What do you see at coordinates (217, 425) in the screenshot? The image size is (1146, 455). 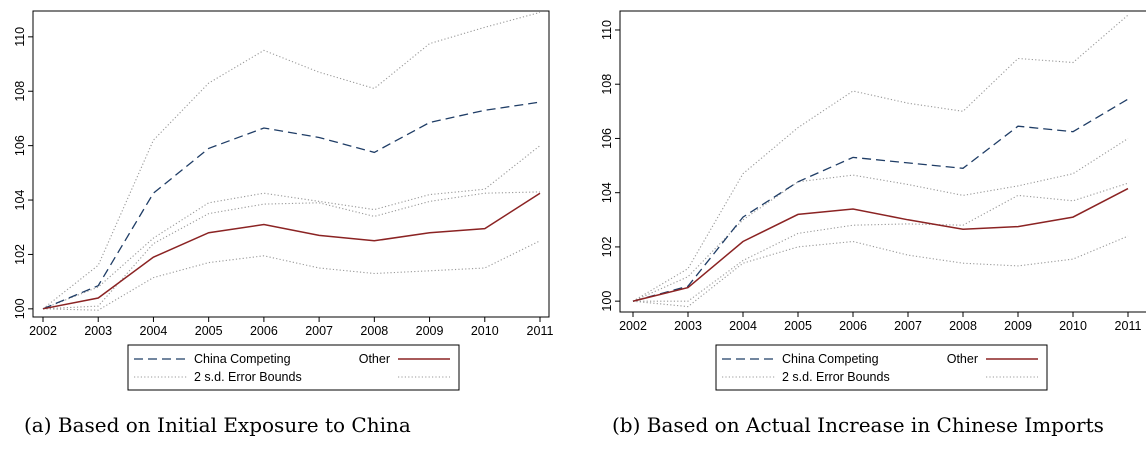 I see `caption-a: (a) Based on Initial Exposure to China` at bounding box center [217, 425].